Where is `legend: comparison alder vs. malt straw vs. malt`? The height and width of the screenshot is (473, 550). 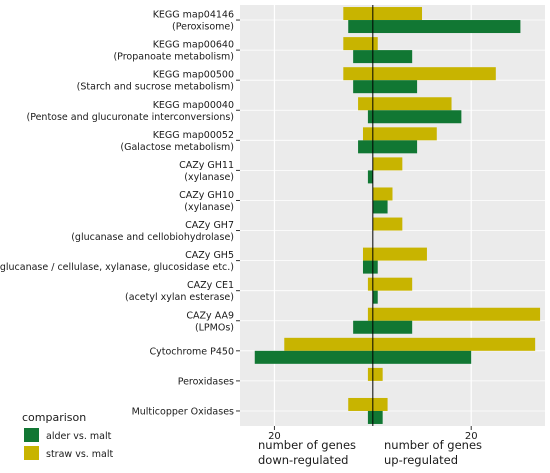
legend: comparison alder vs. malt straw vs. malt is located at coordinates (68, 435).